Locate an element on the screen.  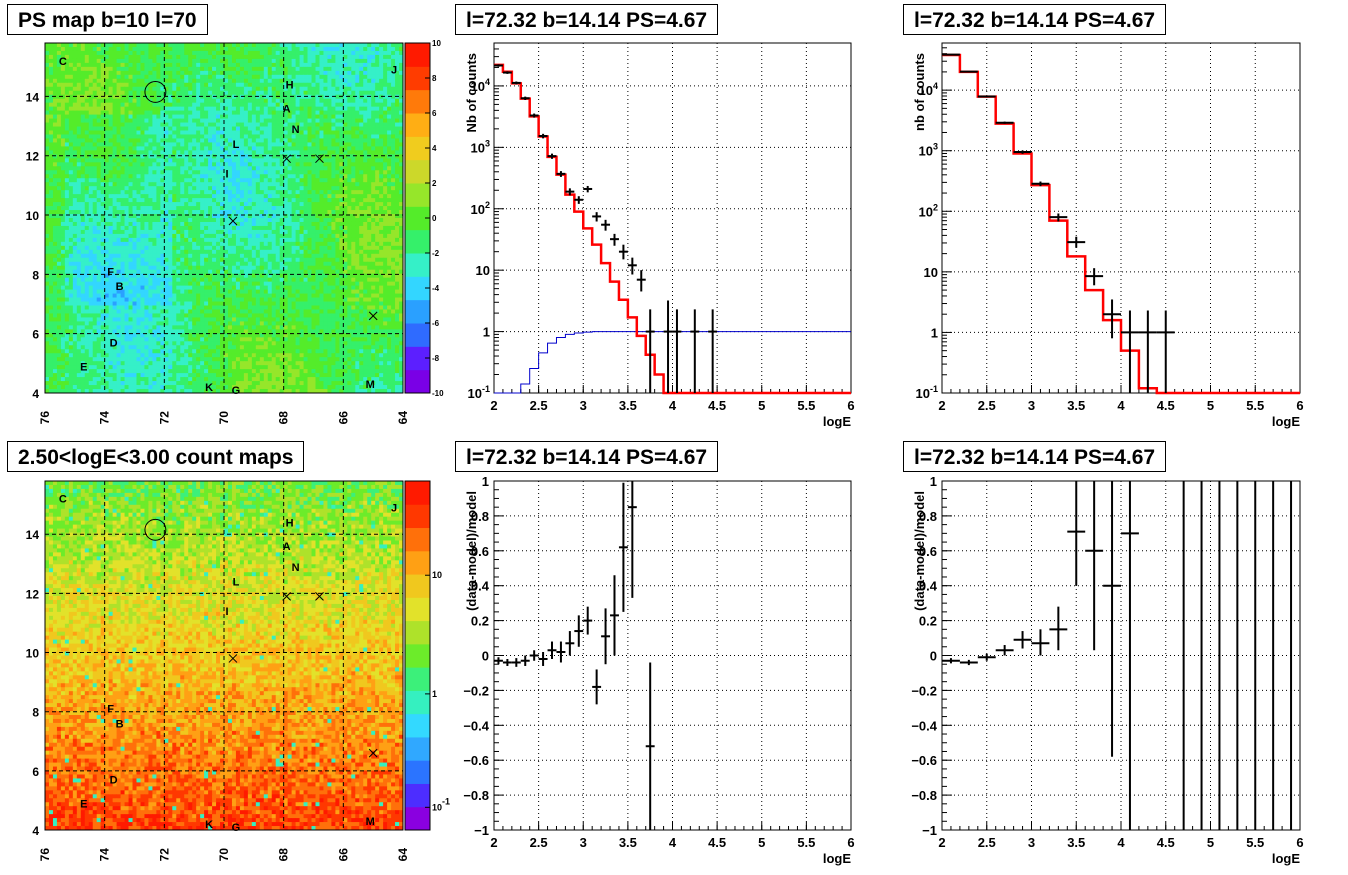
res-right-title: l=72.32 b=14.14 PS=4.67 is located at coordinates (1035, 456).